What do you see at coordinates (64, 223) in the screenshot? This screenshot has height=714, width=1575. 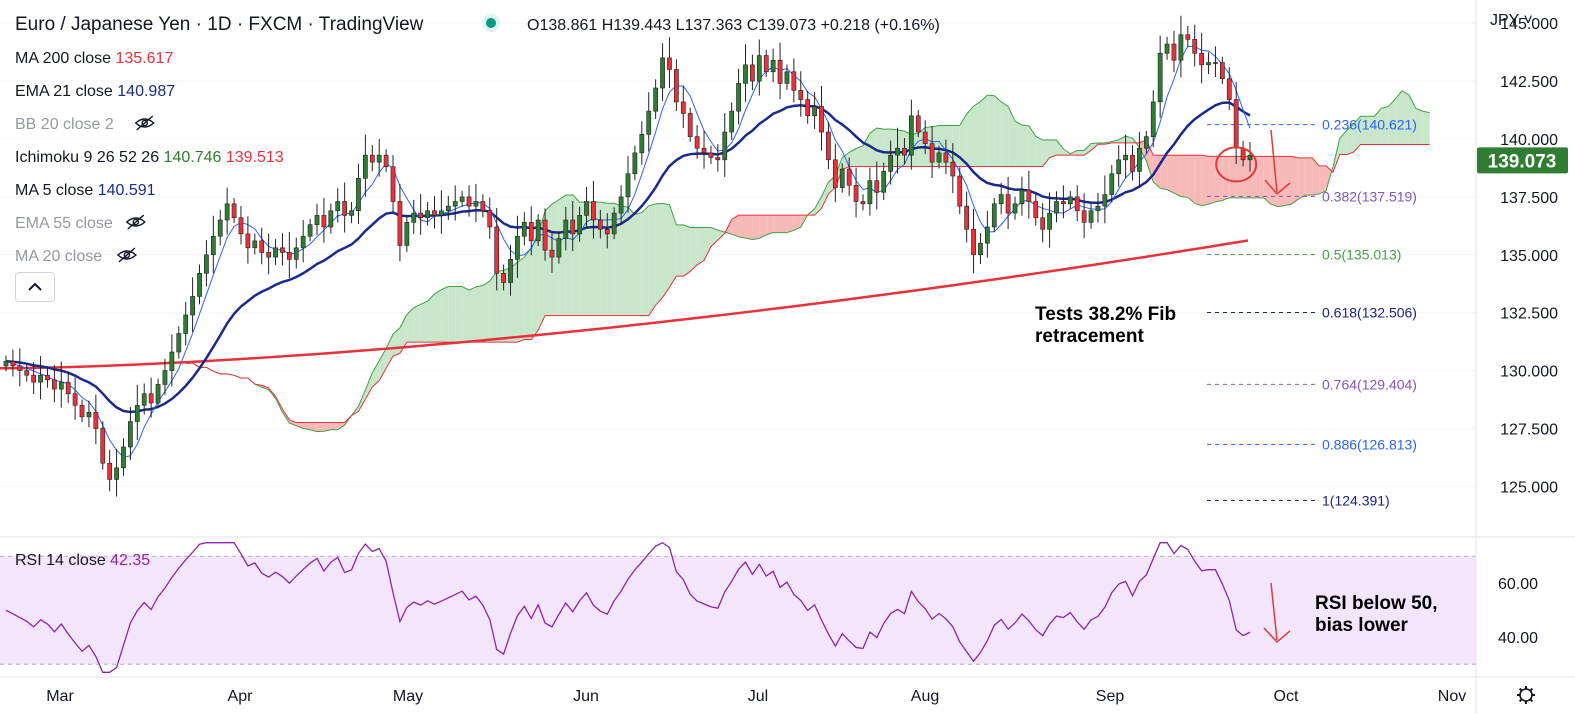 I see `indicator-legend-item: EMA 55 close` at bounding box center [64, 223].